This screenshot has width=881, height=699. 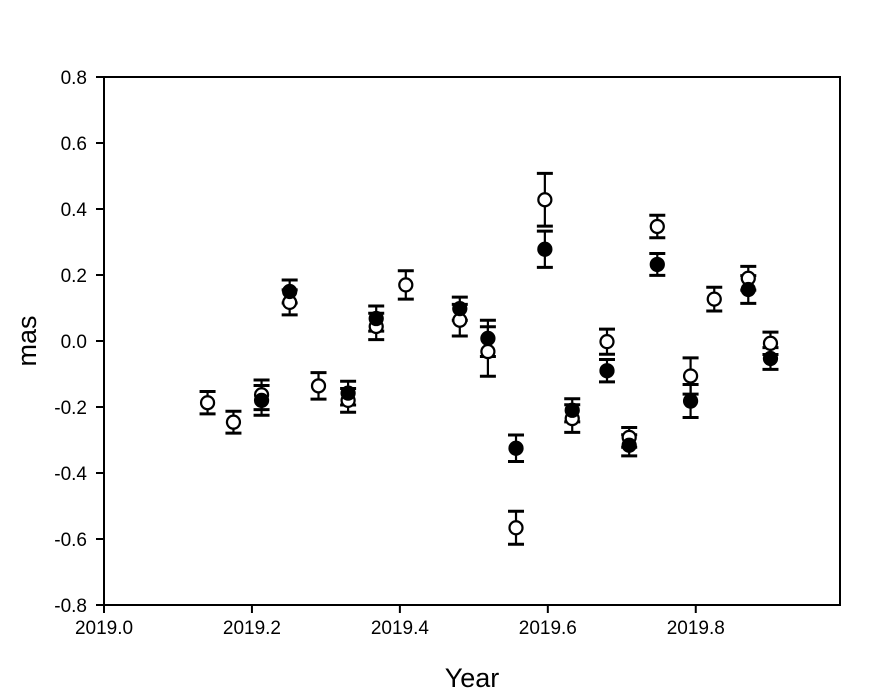 What do you see at coordinates (74, 342) in the screenshot?
I see `y-tick-label: 0.0` at bounding box center [74, 342].